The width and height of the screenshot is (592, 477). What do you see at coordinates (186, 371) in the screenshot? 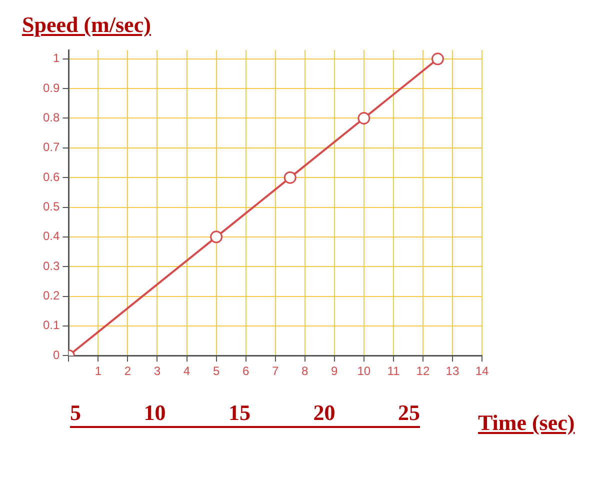
I see `x-tick-label: 4` at bounding box center [186, 371].